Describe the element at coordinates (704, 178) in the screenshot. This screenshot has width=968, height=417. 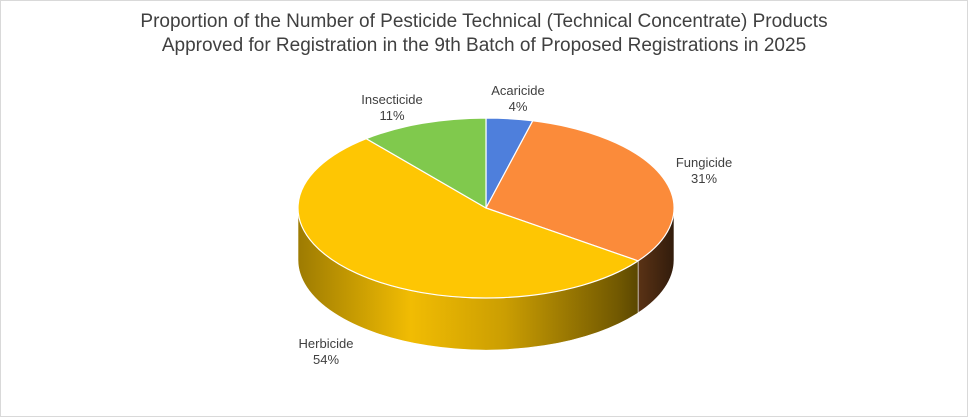
I see `slice-percent-fungicide: 31%` at that location.